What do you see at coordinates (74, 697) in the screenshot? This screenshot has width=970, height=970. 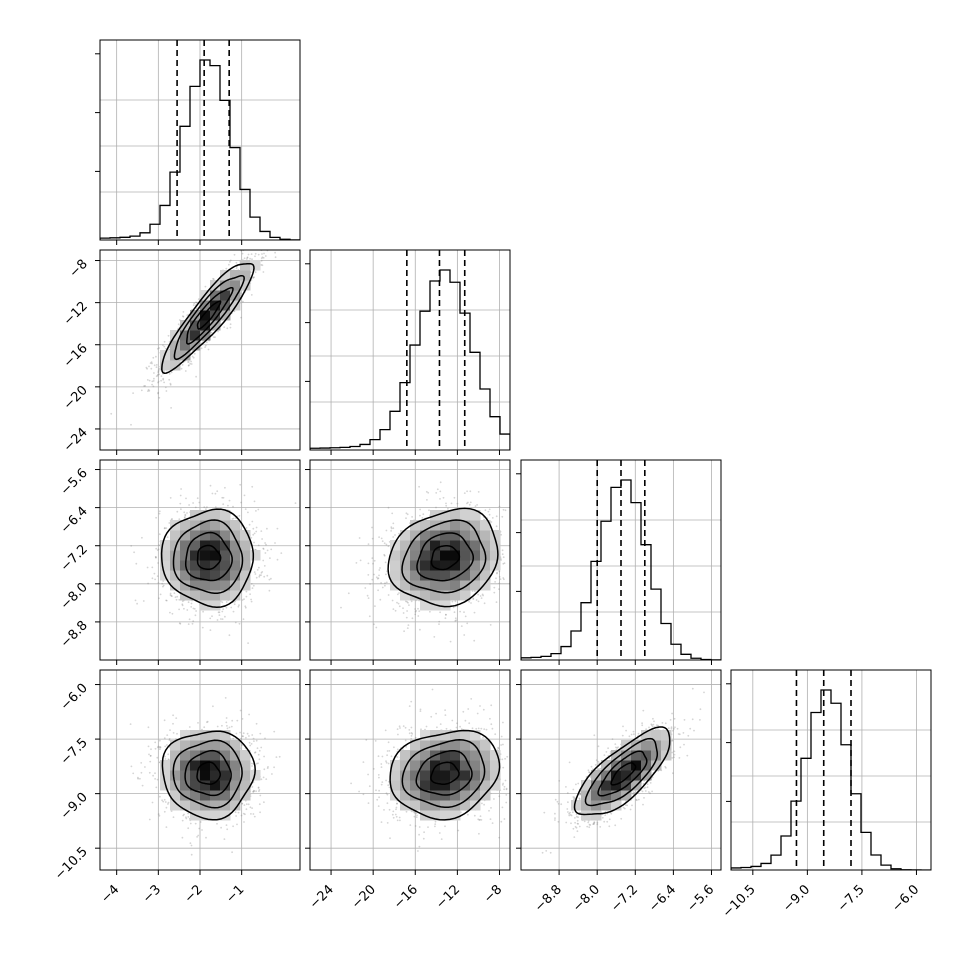 I see `y-tick-label: −6.0` at bounding box center [74, 697].